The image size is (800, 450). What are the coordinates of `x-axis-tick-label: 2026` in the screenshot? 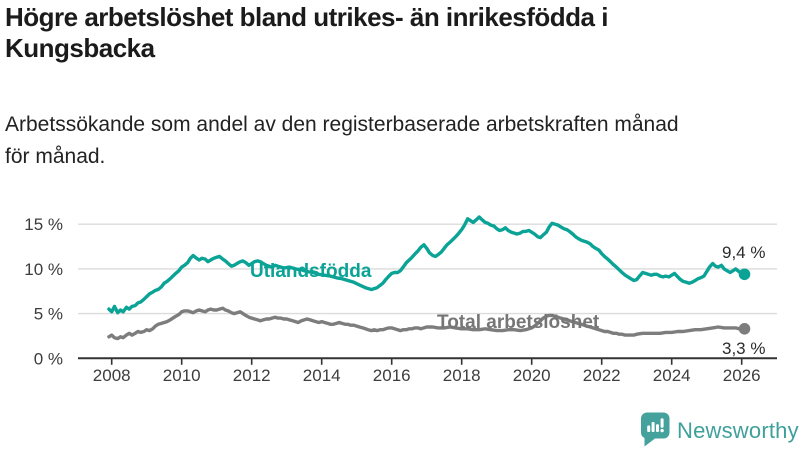 It's located at (742, 375).